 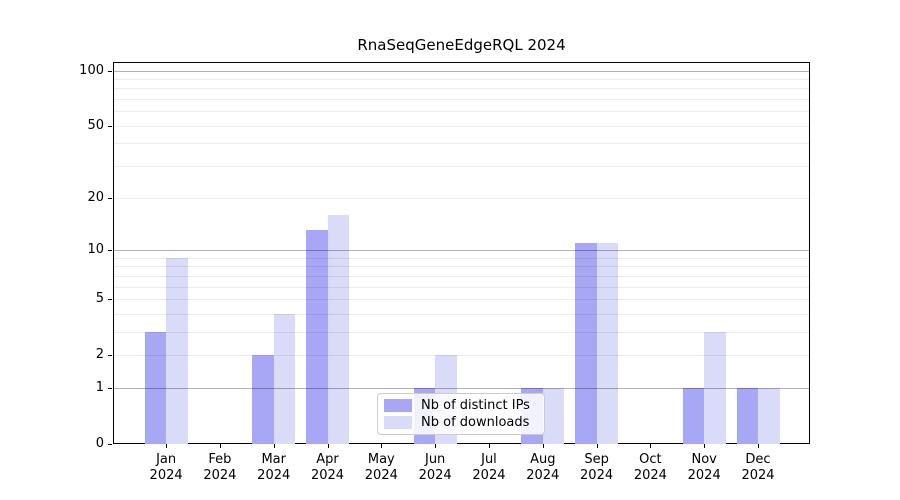 What do you see at coordinates (398, 422) in the screenshot?
I see `legend-swatch-downloads-icon` at bounding box center [398, 422].